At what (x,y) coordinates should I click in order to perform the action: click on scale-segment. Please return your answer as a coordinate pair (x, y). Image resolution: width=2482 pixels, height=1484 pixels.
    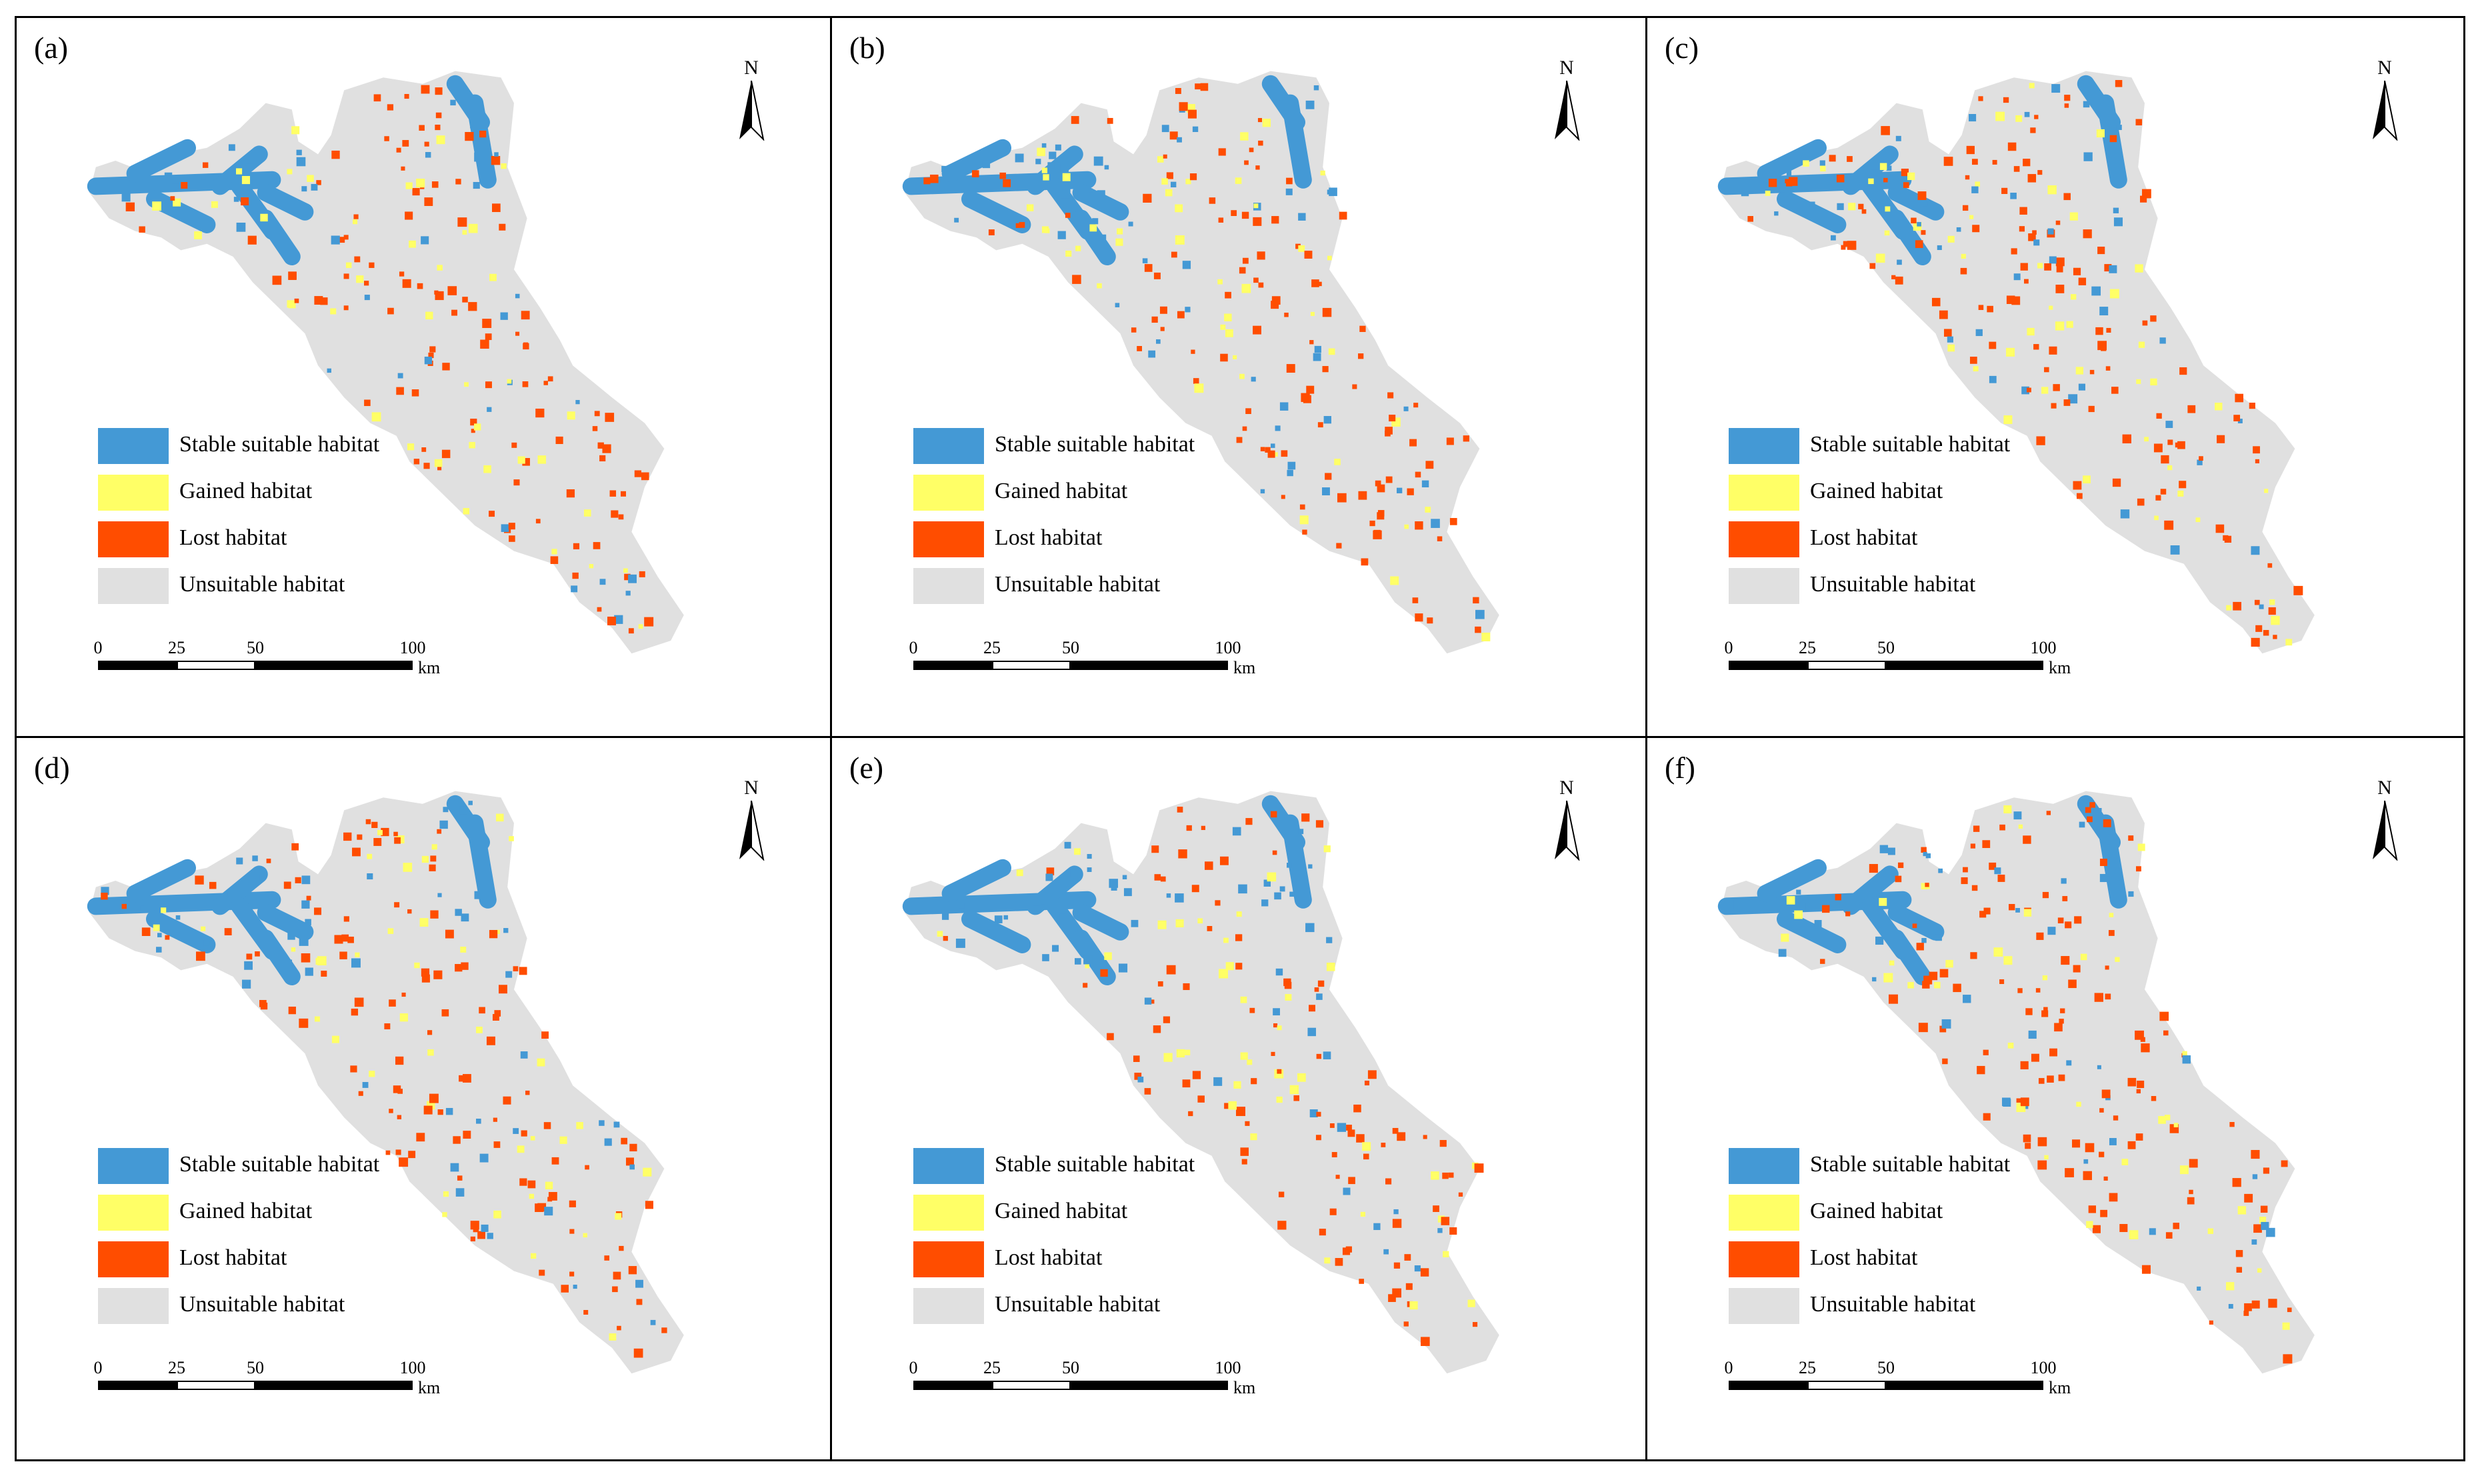
    Looking at the image, I should click on (137, 1385).